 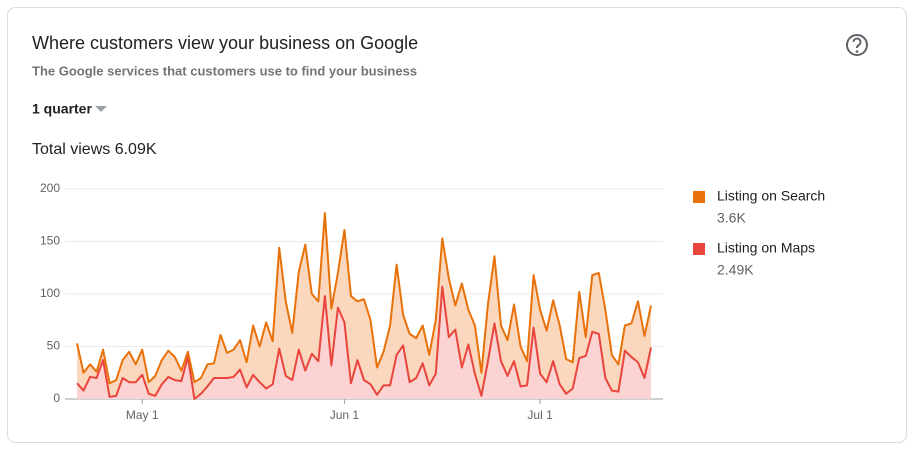 I want to click on period-dropdown: 1 quarter, so click(x=69, y=109).